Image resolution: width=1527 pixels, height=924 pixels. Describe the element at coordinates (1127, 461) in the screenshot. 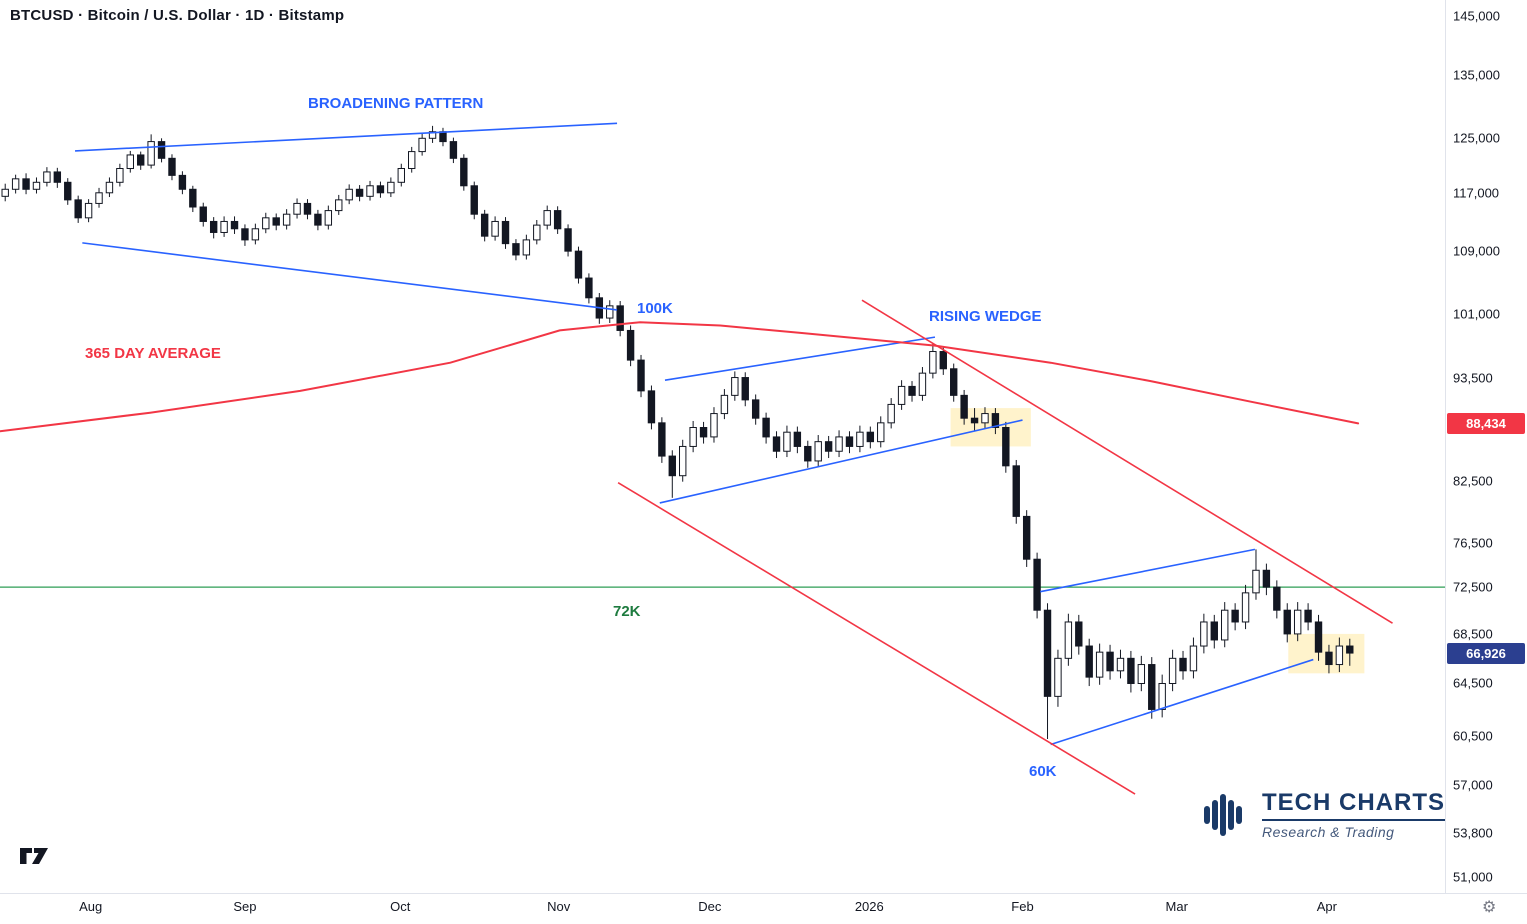

I see `trendline-channel-upper` at that location.